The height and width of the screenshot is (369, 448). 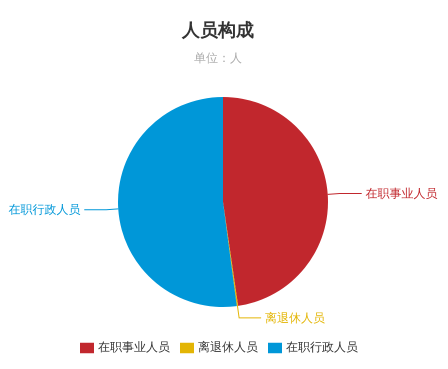 What do you see at coordinates (134, 347) in the screenshot?
I see `legend-label: 在职事业人员` at bounding box center [134, 347].